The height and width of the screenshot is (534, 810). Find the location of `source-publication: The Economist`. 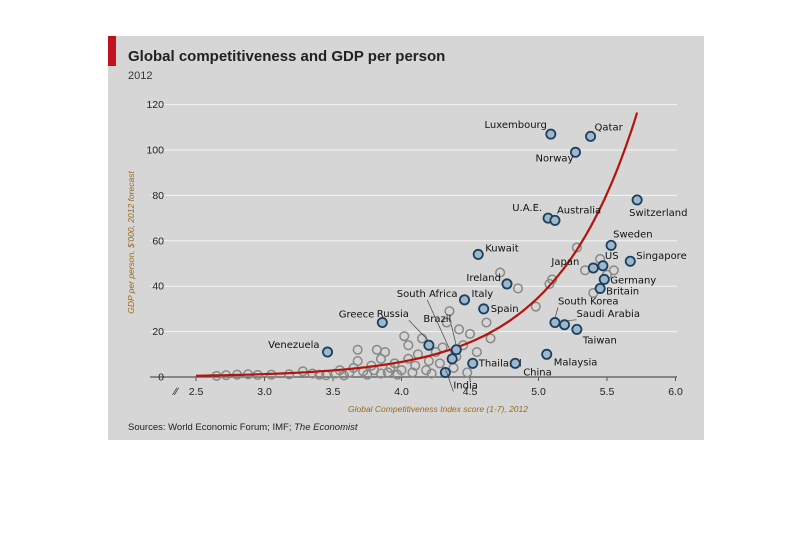

source-publication: The Economist is located at coordinates (326, 427).